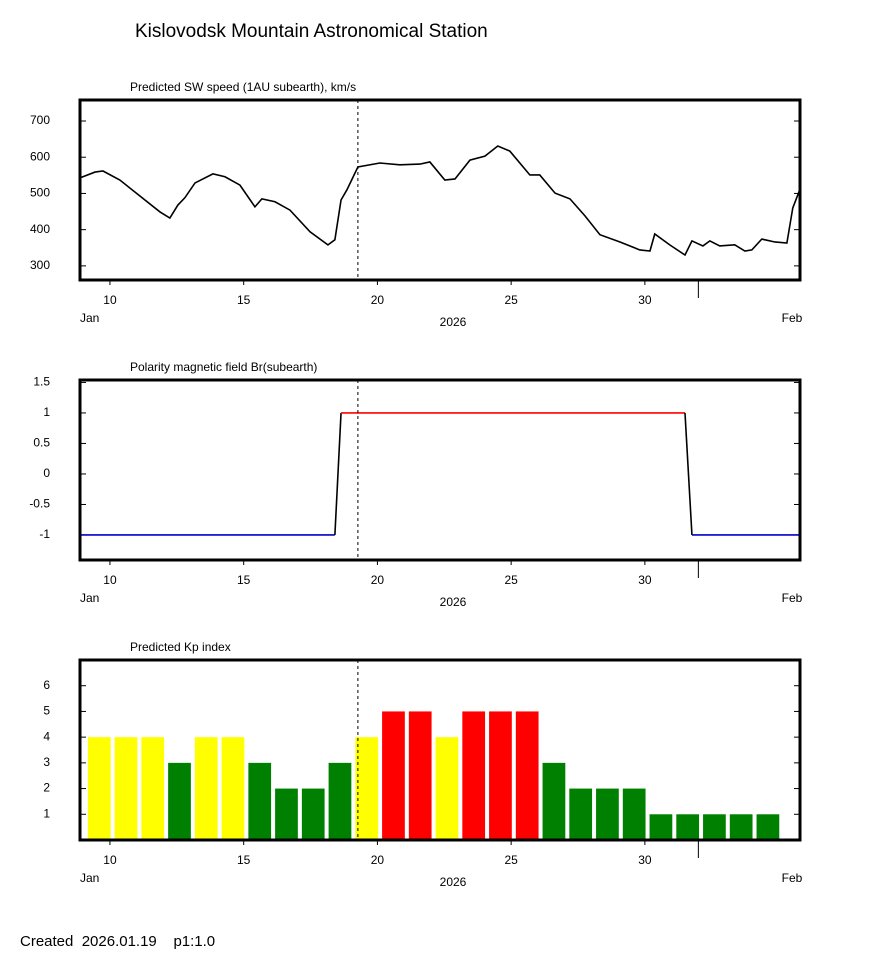 This screenshot has height=965, width=870. I want to click on footer: Created 2026.01.19 p1:1.0, so click(118, 941).